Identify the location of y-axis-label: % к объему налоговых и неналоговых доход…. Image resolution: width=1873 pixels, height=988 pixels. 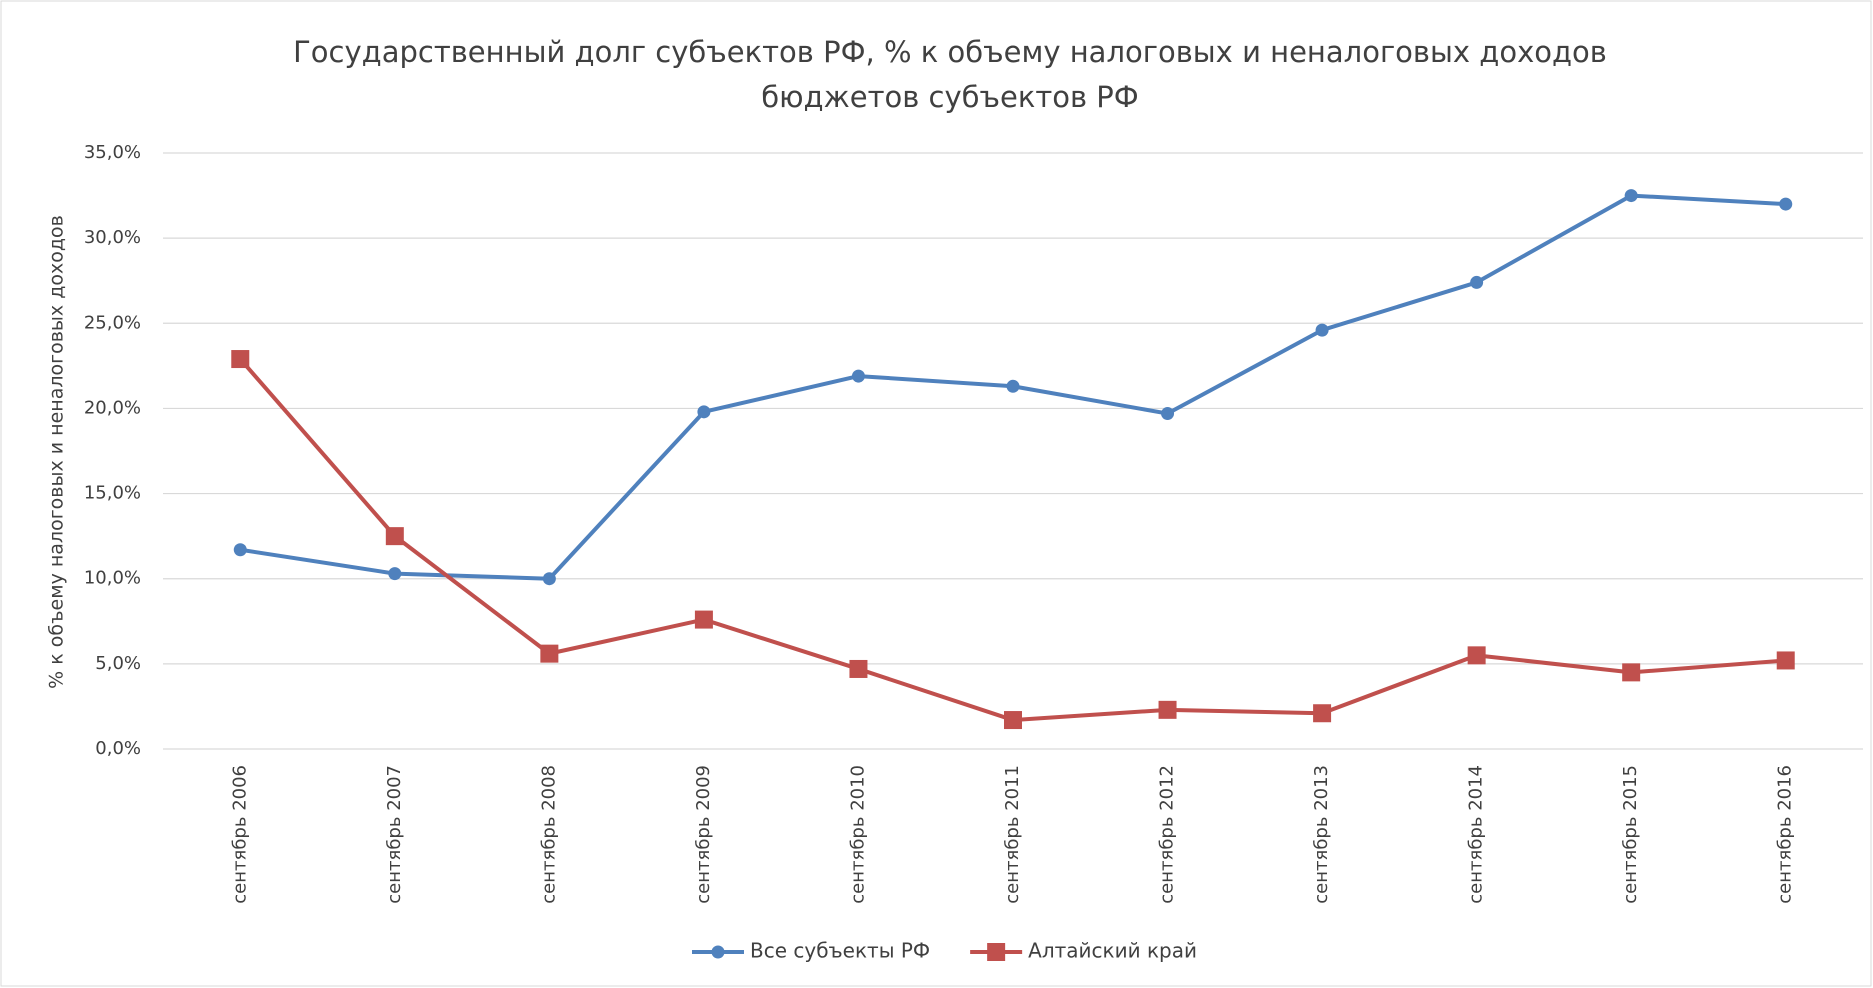
(57, 452).